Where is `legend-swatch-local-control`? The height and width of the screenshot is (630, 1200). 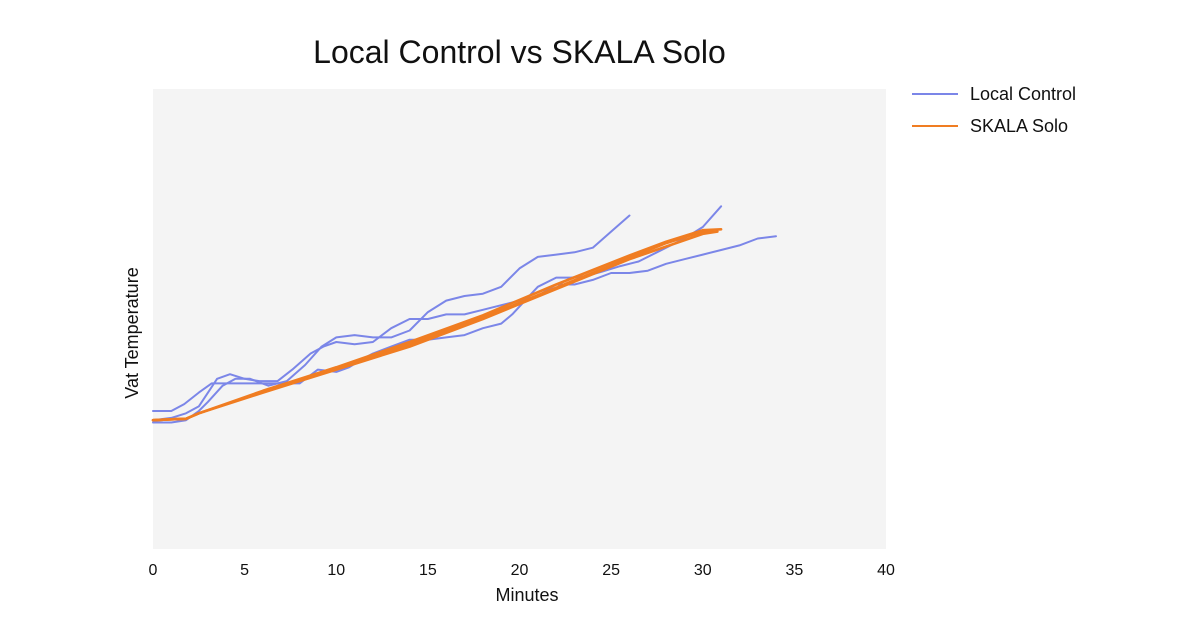
legend-swatch-local-control is located at coordinates (935, 94).